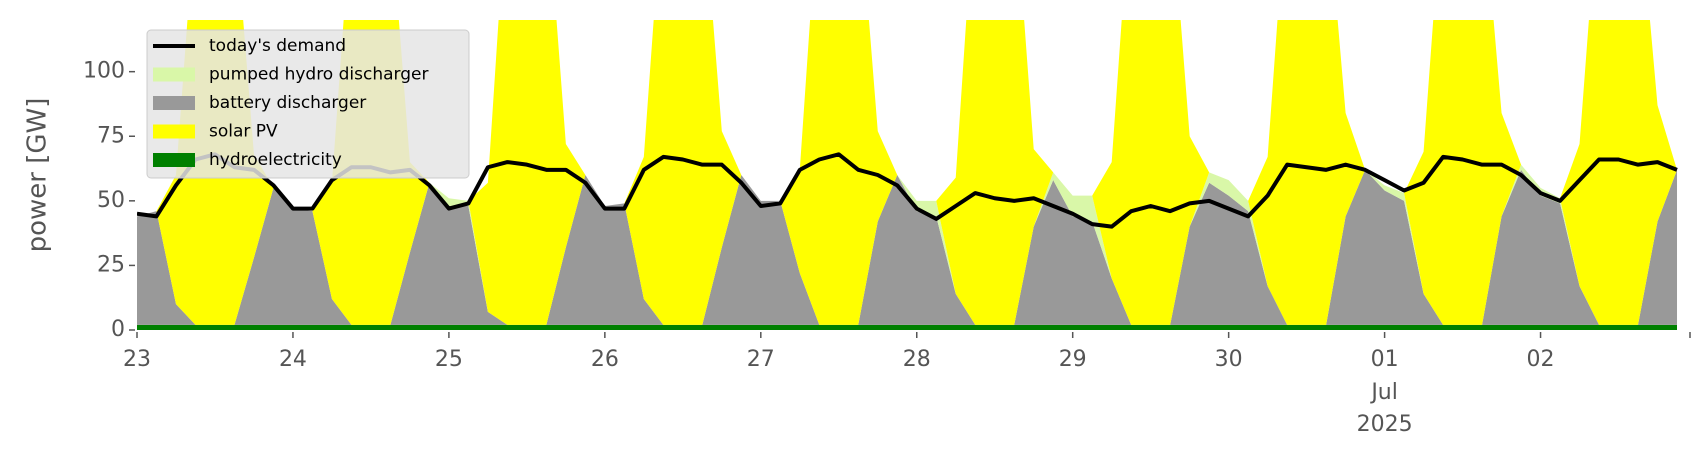 The image size is (1706, 460). What do you see at coordinates (1385, 424) in the screenshot?
I see `year-label: 2025` at bounding box center [1385, 424].